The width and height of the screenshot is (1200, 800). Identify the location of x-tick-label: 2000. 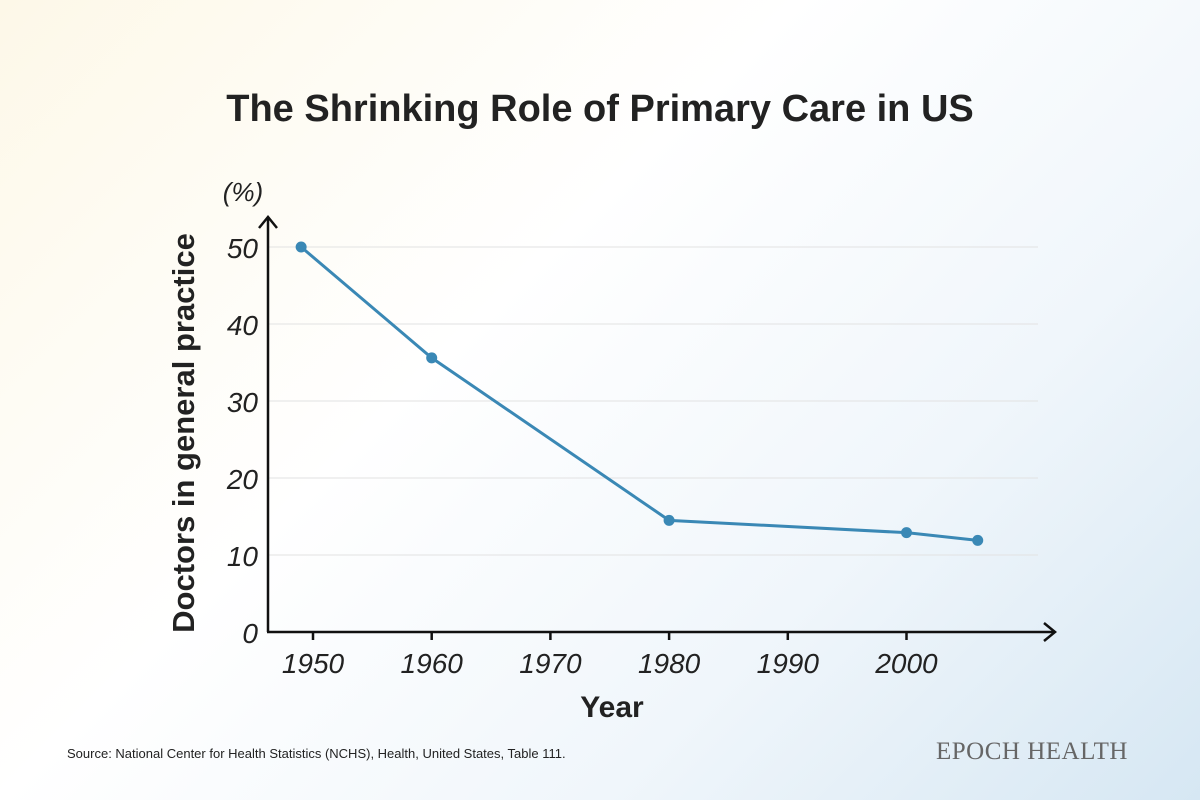
(906, 663).